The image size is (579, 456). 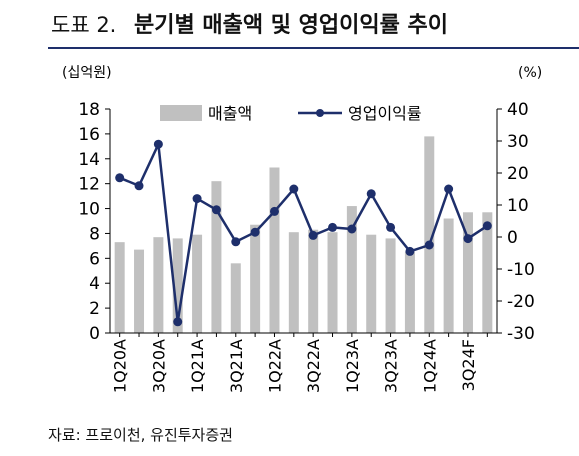 I want to click on left-tick-label: 16, so click(x=89, y=135).